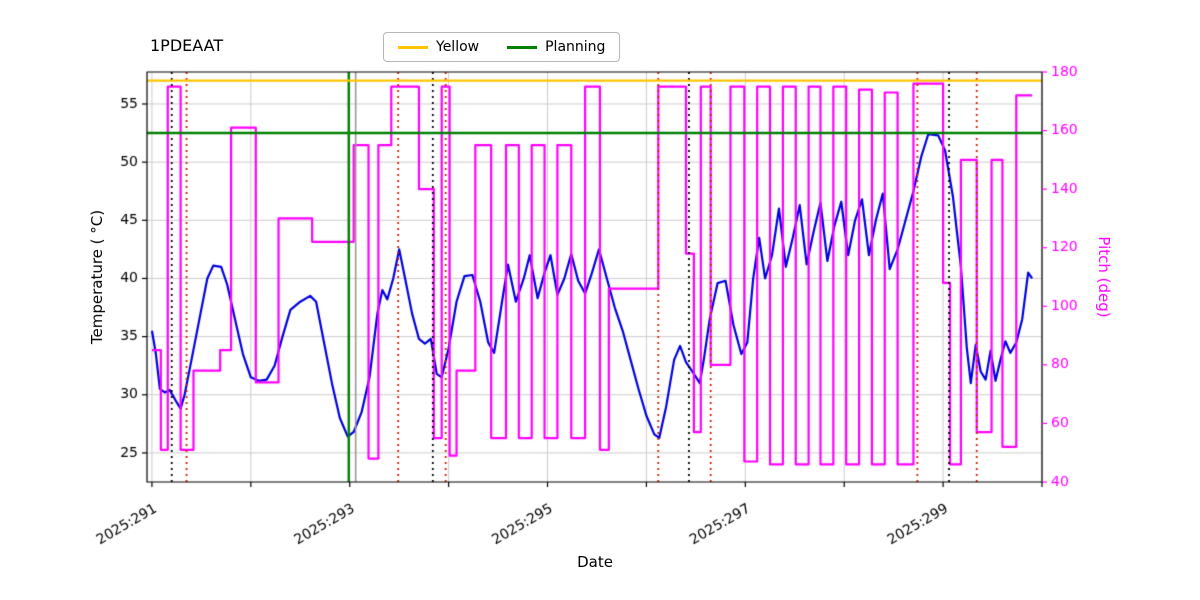 Image resolution: width=1200 pixels, height=600 pixels. I want to click on legend: Yellow Planning, so click(502, 47).